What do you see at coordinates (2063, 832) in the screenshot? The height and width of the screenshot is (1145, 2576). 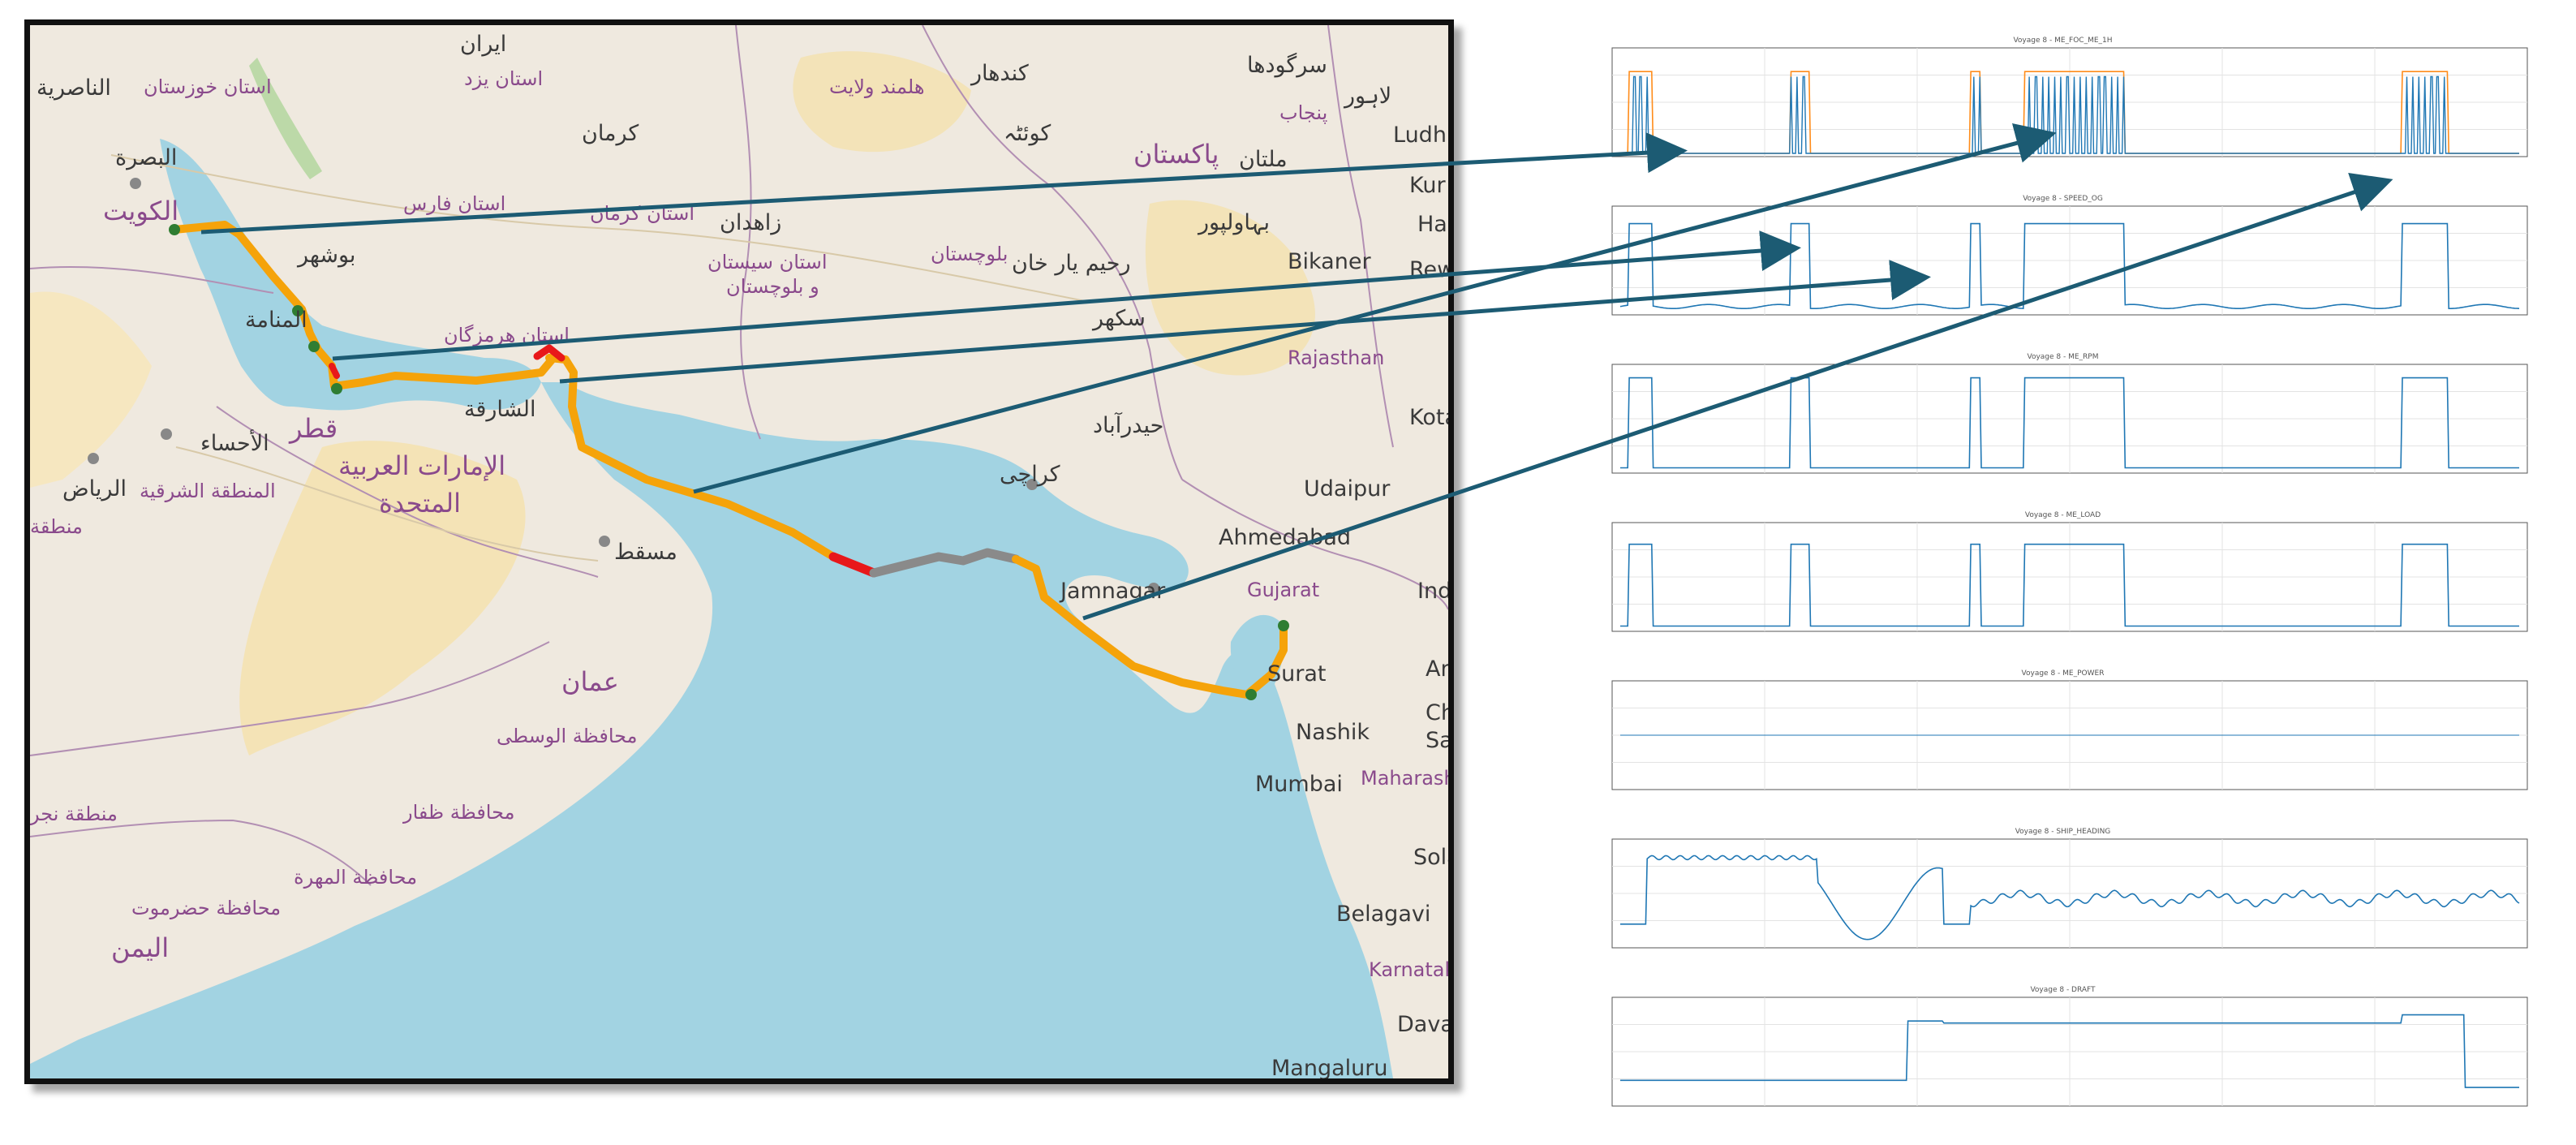 I see `chart-title: Voyage 8 - SHIP_HEADING` at bounding box center [2063, 832].